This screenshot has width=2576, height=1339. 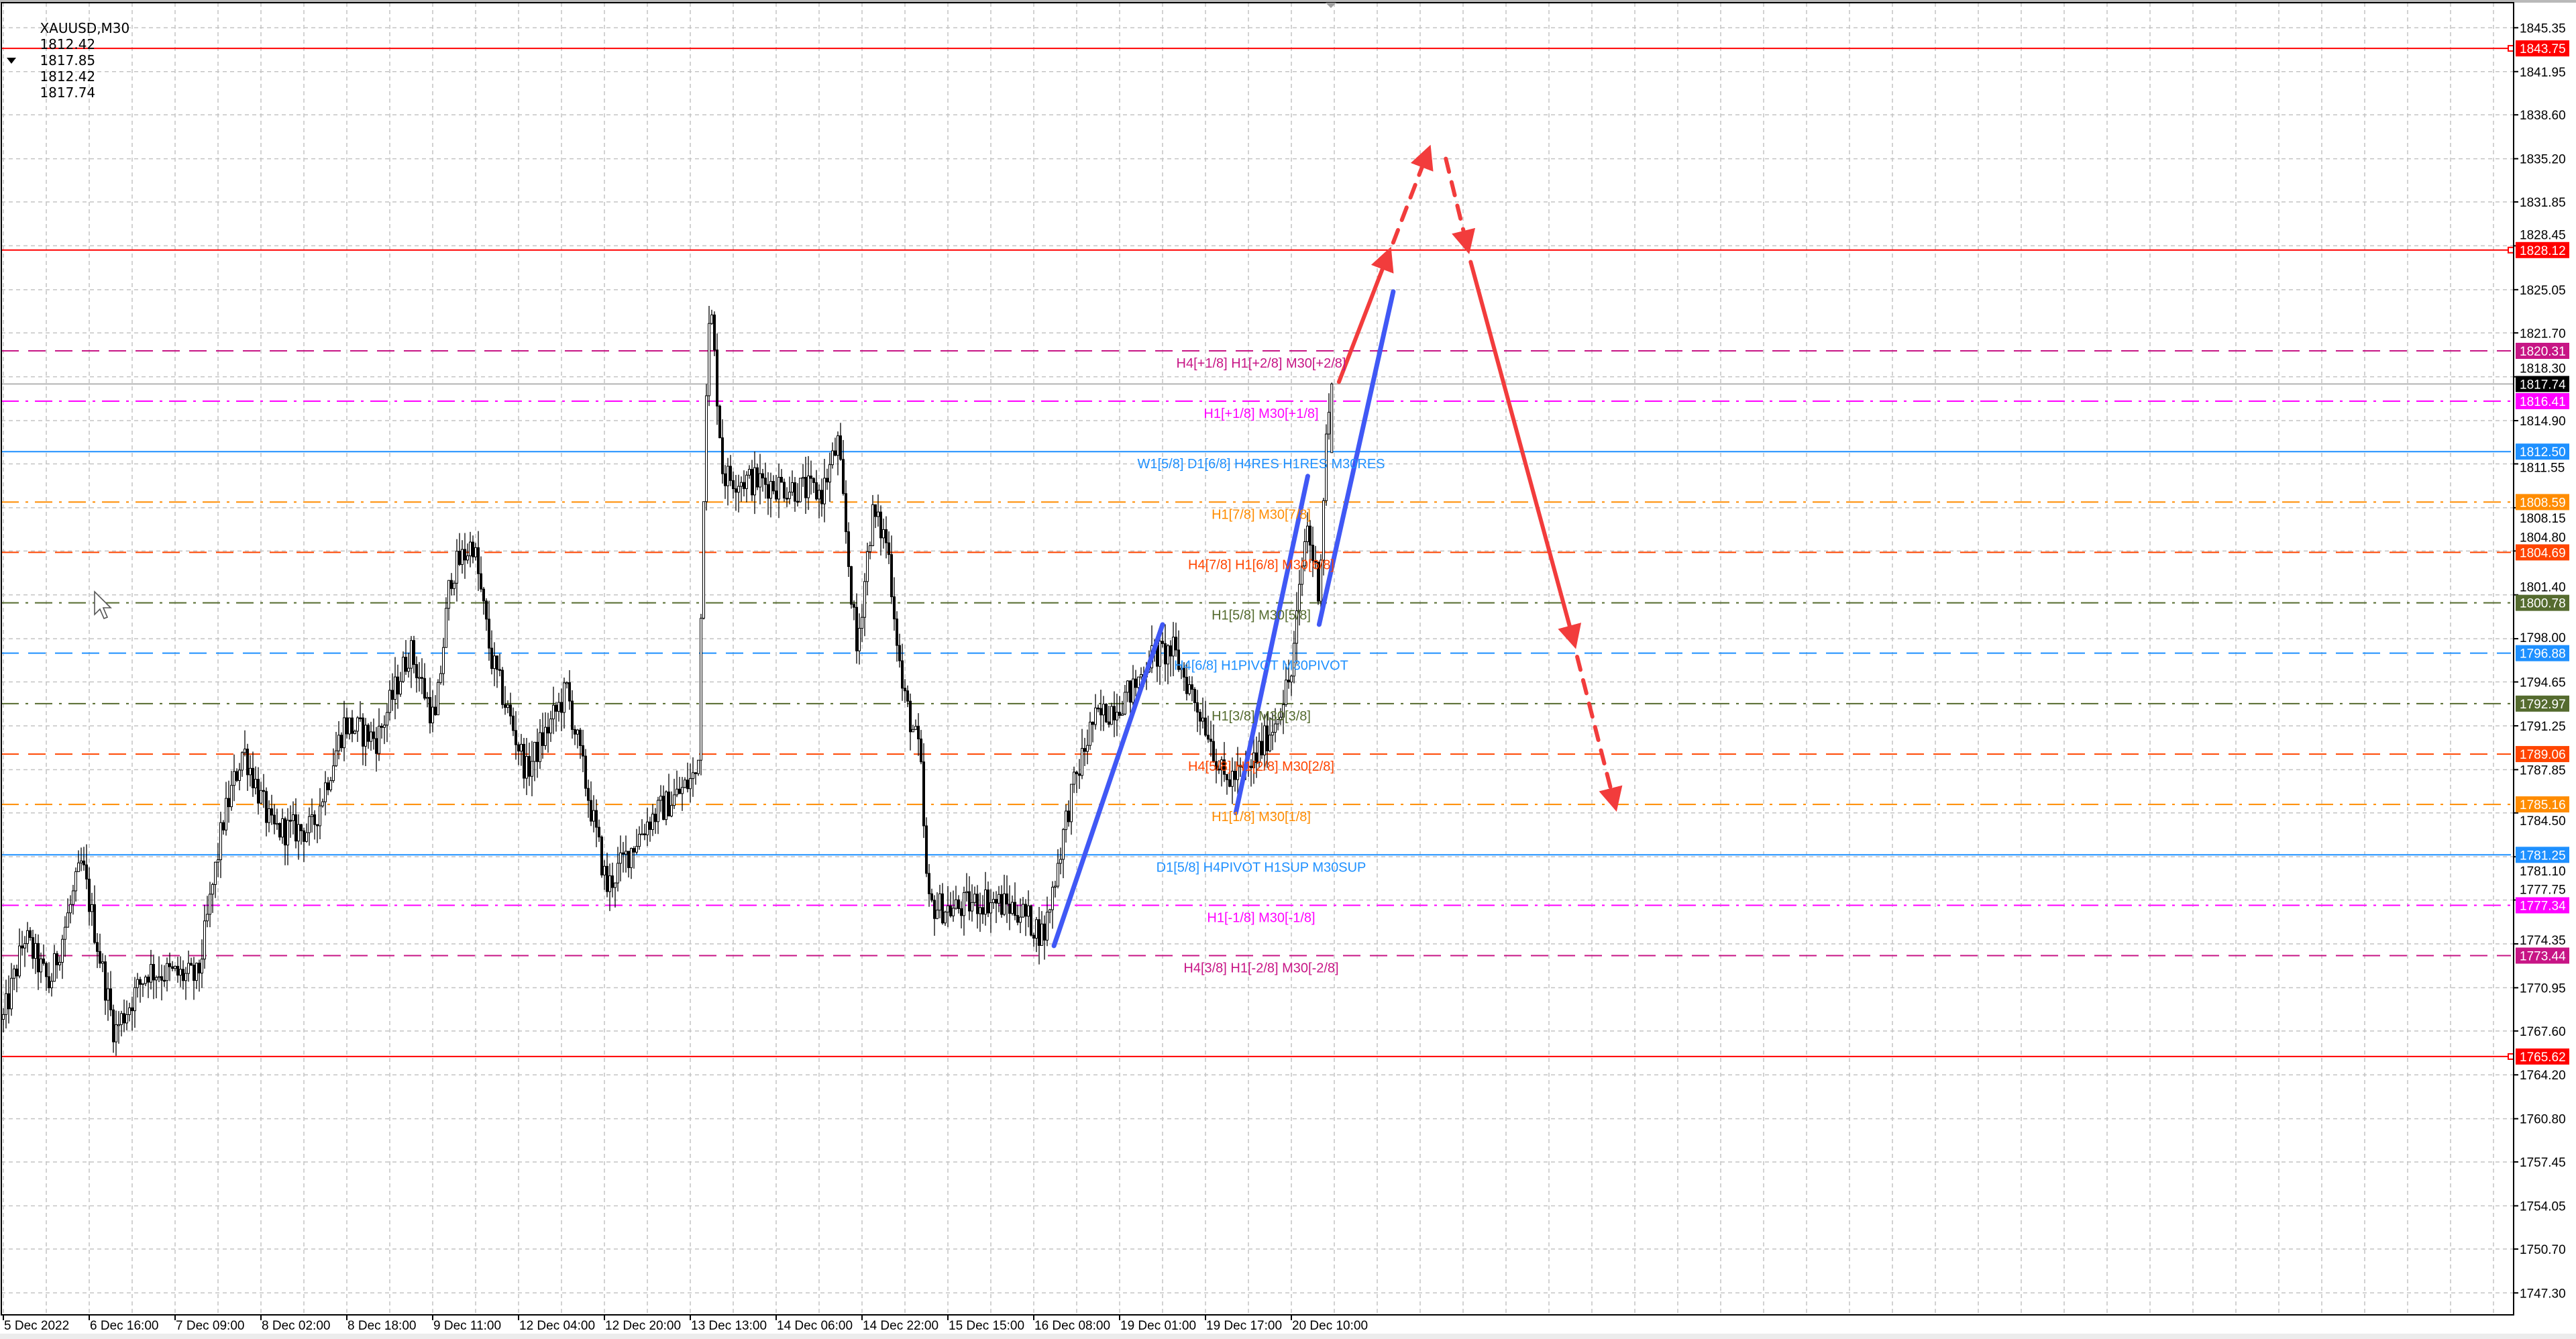 What do you see at coordinates (467, 1326) in the screenshot?
I see `time-tick-label: 9 Dec 11:00` at bounding box center [467, 1326].